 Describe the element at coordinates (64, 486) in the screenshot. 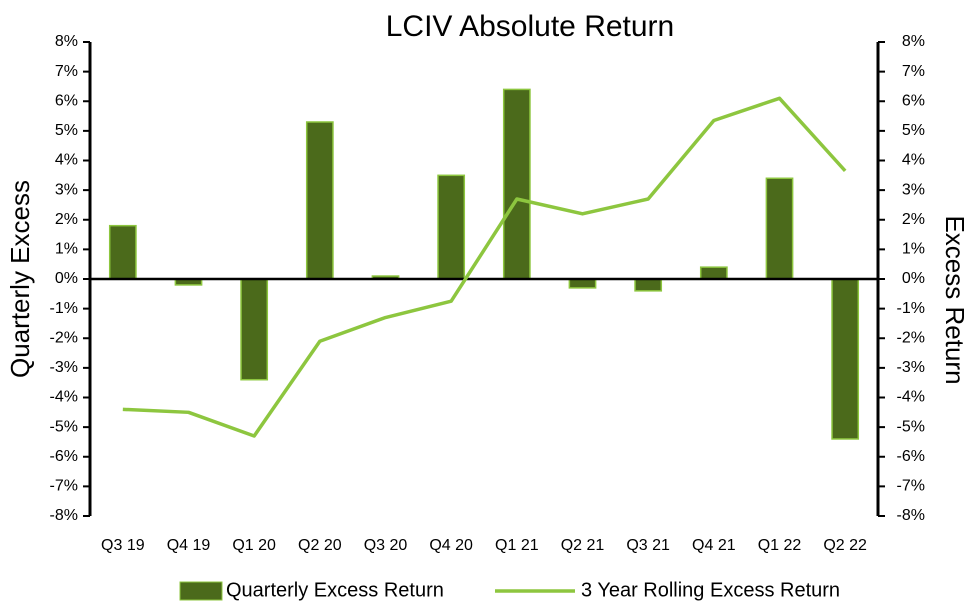

I see `y-tick-label: -7%` at that location.